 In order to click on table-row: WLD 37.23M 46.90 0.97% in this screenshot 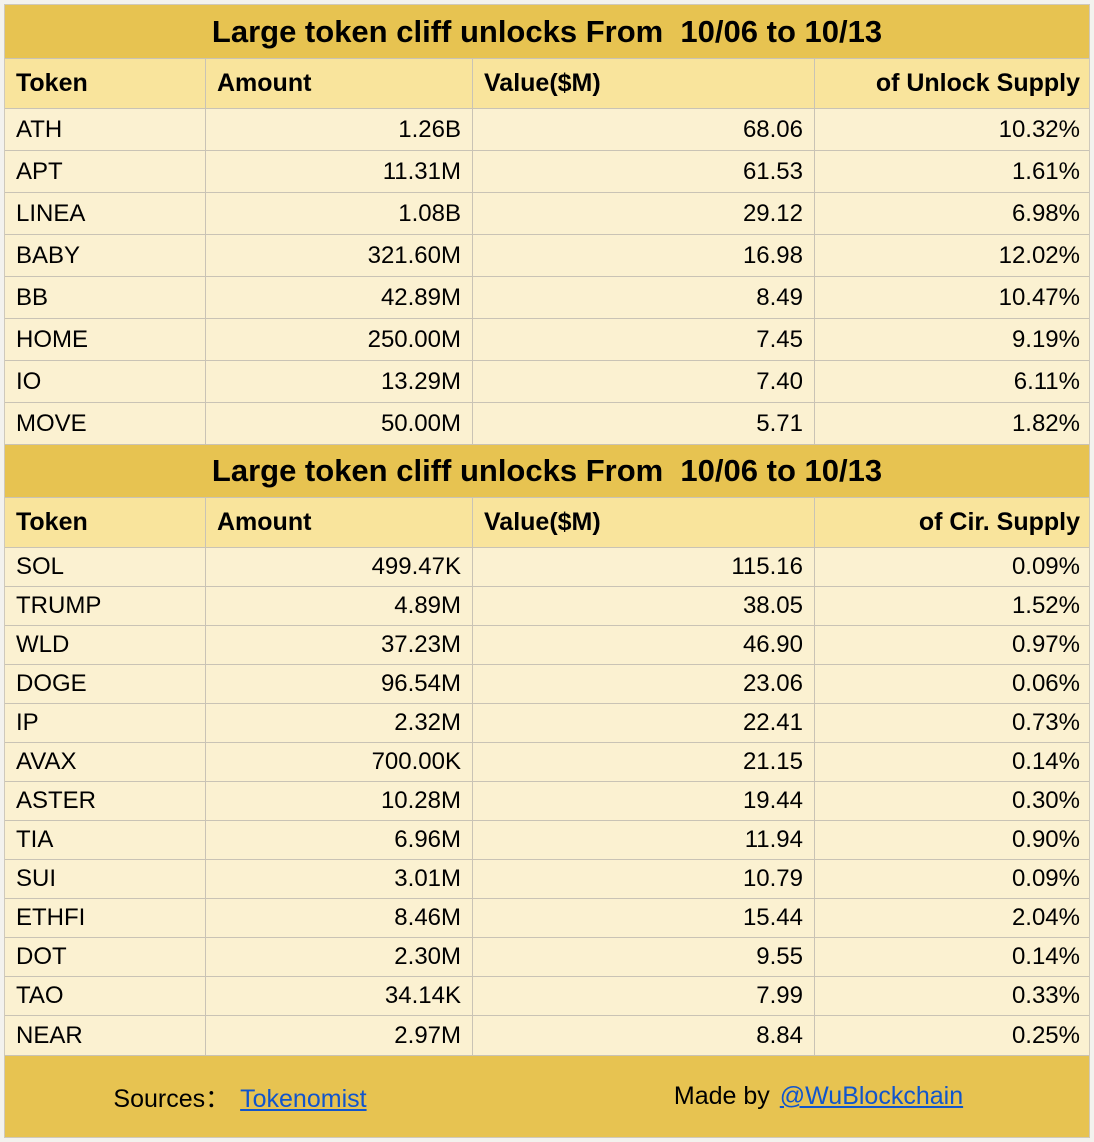, I will do `click(547, 645)`.